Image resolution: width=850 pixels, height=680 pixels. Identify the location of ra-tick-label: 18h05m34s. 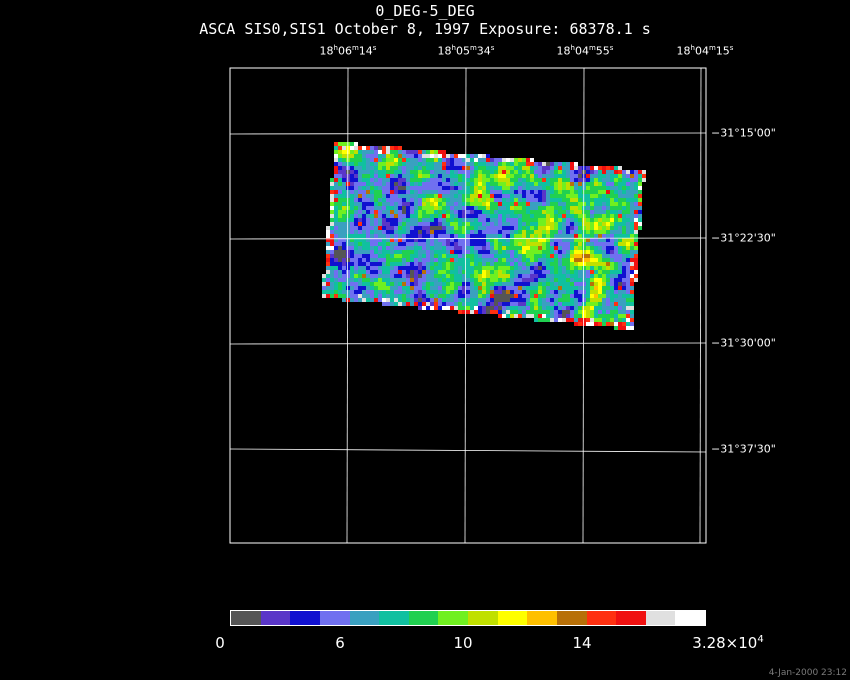
(466, 51).